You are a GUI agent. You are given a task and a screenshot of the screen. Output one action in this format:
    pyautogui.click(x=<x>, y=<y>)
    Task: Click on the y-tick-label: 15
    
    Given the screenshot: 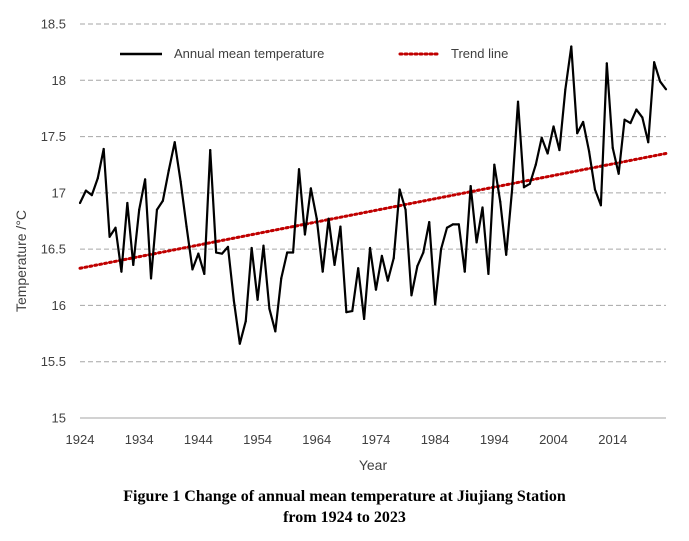 What is the action you would take?
    pyautogui.click(x=59, y=418)
    